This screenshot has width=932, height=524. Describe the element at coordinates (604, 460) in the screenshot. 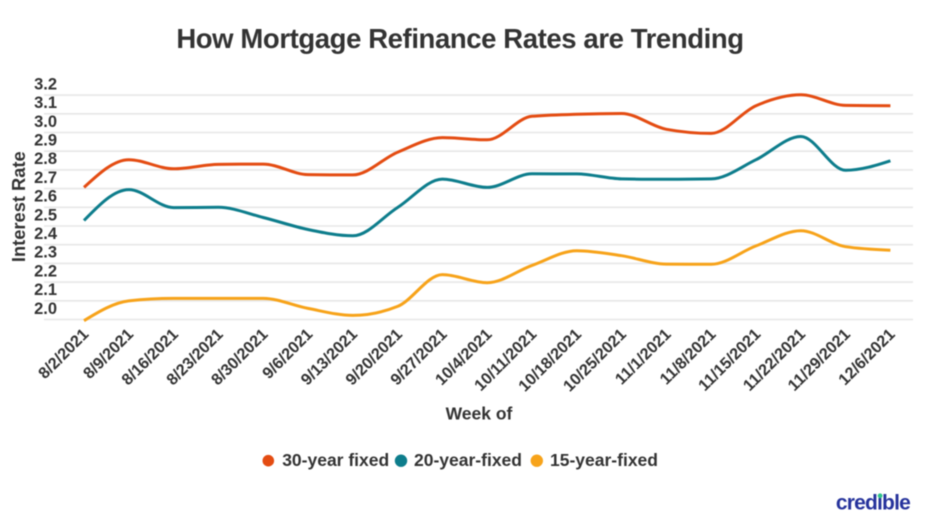

I see `svg-text: 15-year-fixed` at that location.